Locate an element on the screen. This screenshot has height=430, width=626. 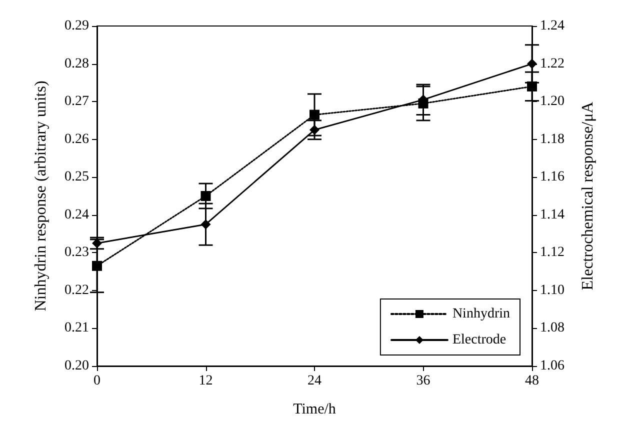
legend-label: Electrode is located at coordinates (479, 340).